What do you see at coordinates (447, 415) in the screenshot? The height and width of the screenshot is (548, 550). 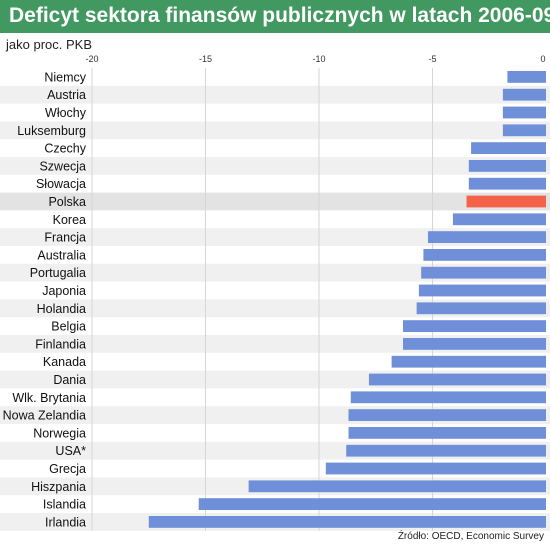 I see `bar-nowa-zelandia` at bounding box center [447, 415].